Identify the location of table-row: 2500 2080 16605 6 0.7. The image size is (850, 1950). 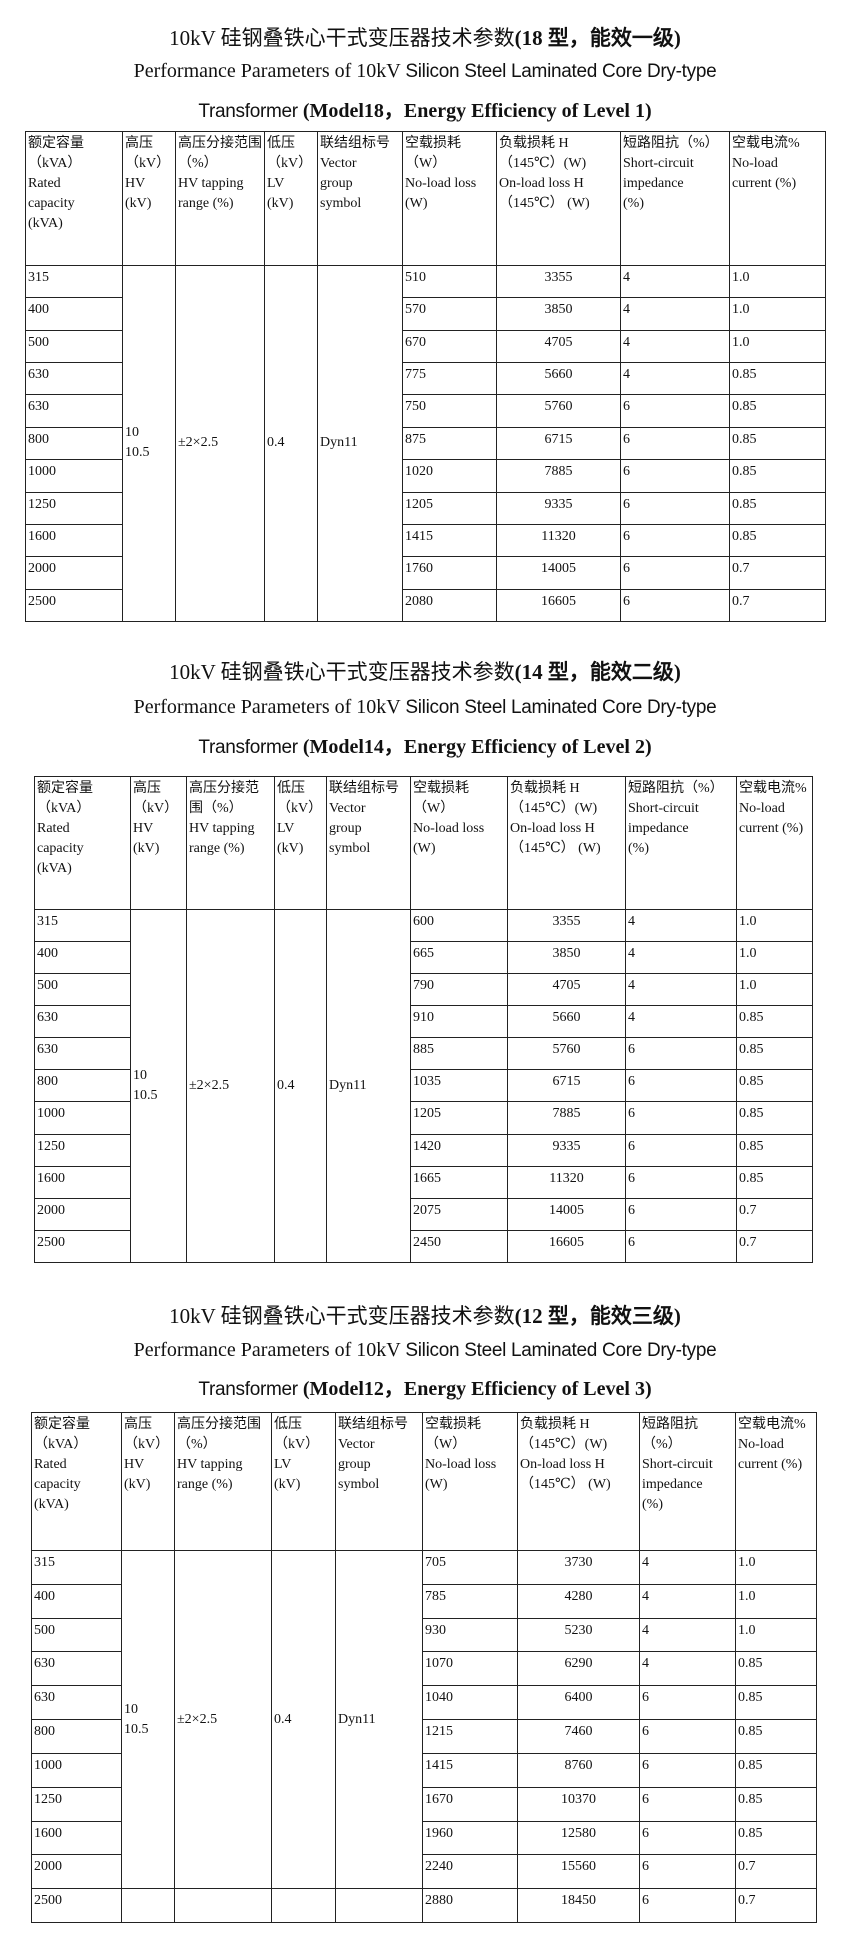
(425, 605).